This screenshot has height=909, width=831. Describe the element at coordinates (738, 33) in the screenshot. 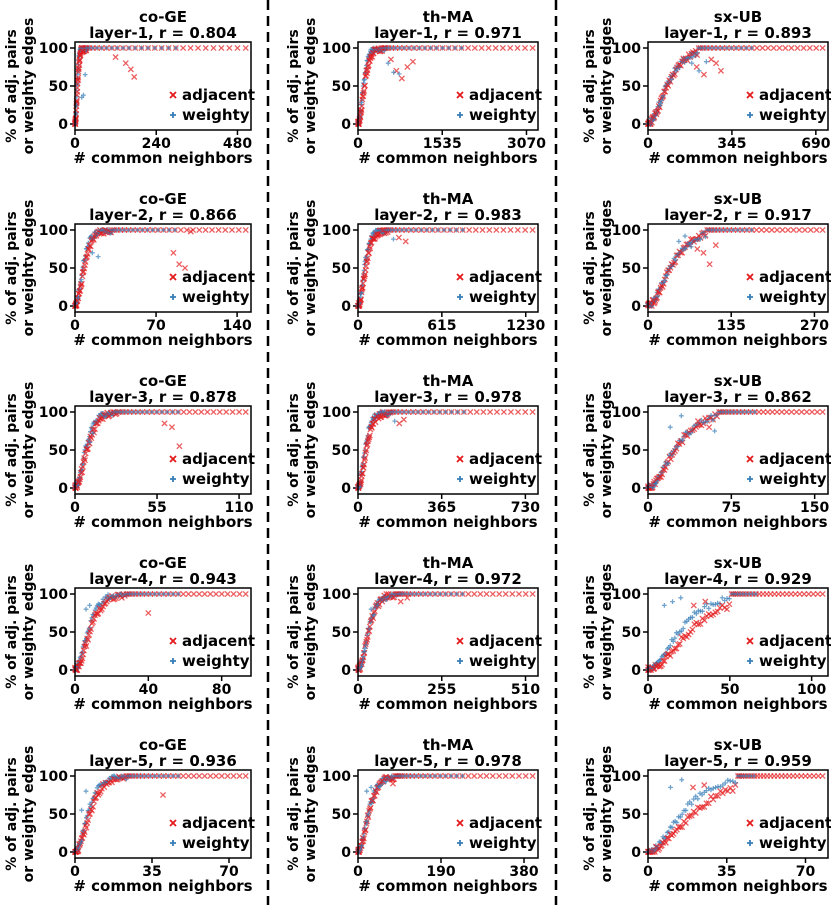

I see `chart-title-layer: layer-1, r = 0.893` at that location.